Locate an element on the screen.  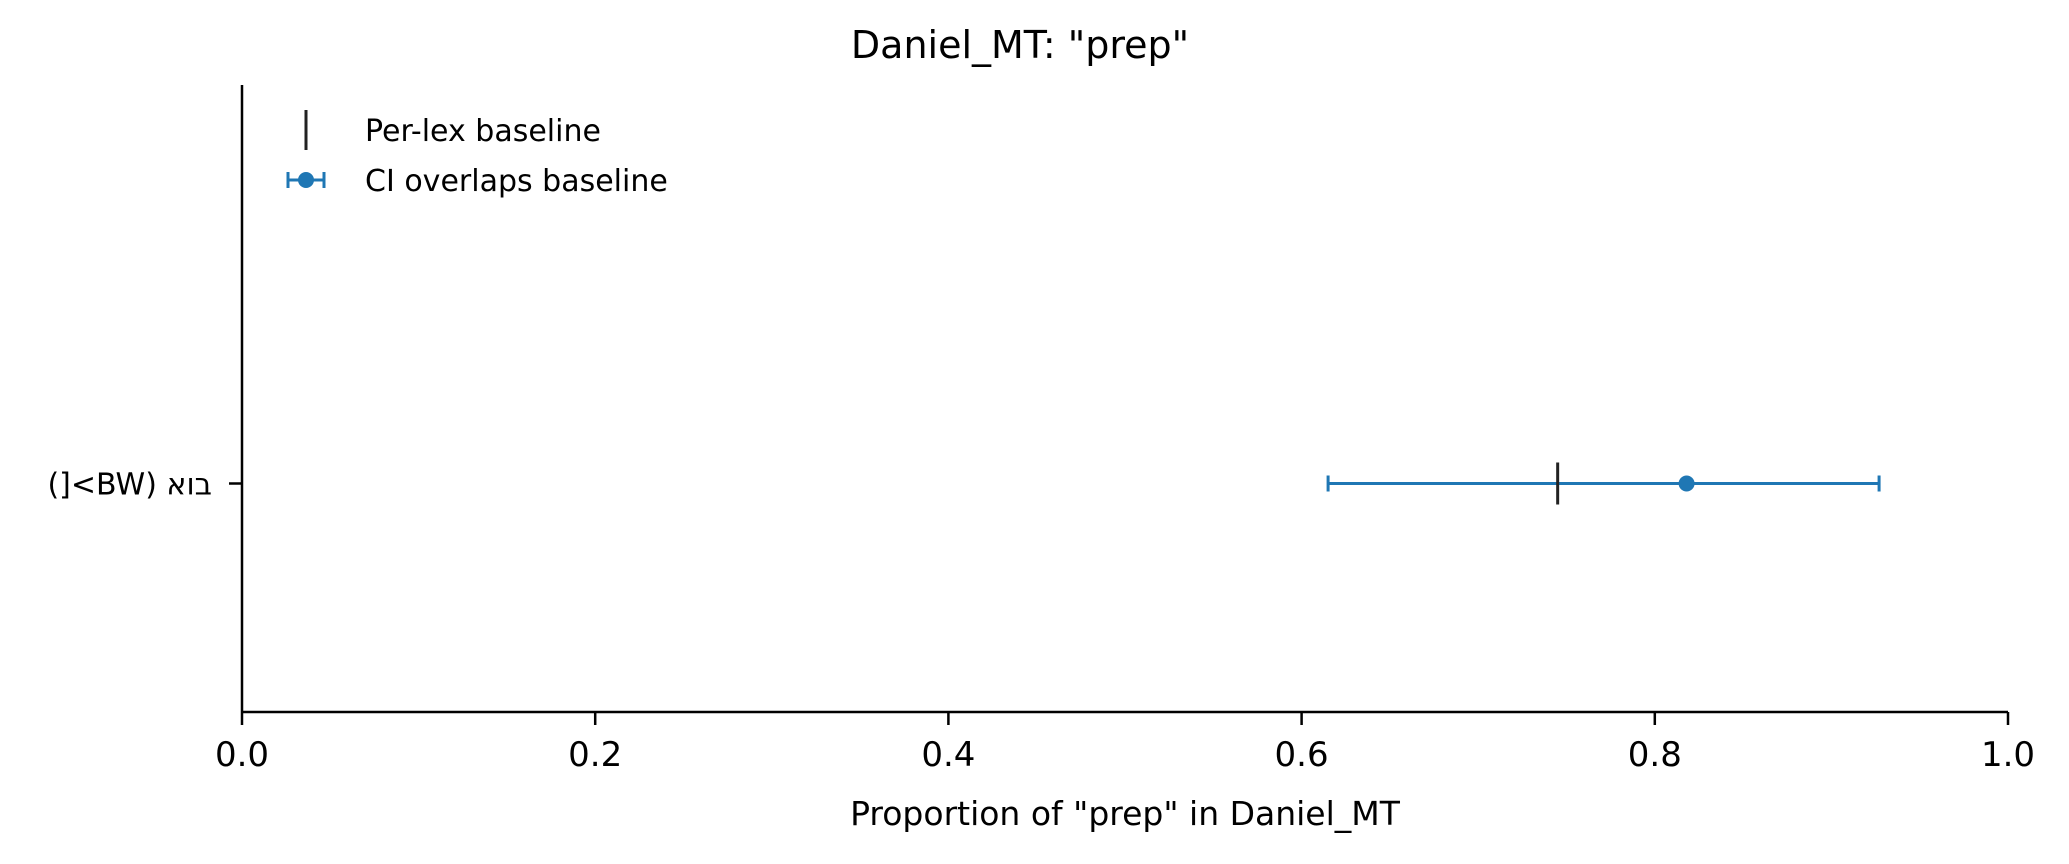
chart-title: Daniel_MT: "prep" is located at coordinates (1020, 45).